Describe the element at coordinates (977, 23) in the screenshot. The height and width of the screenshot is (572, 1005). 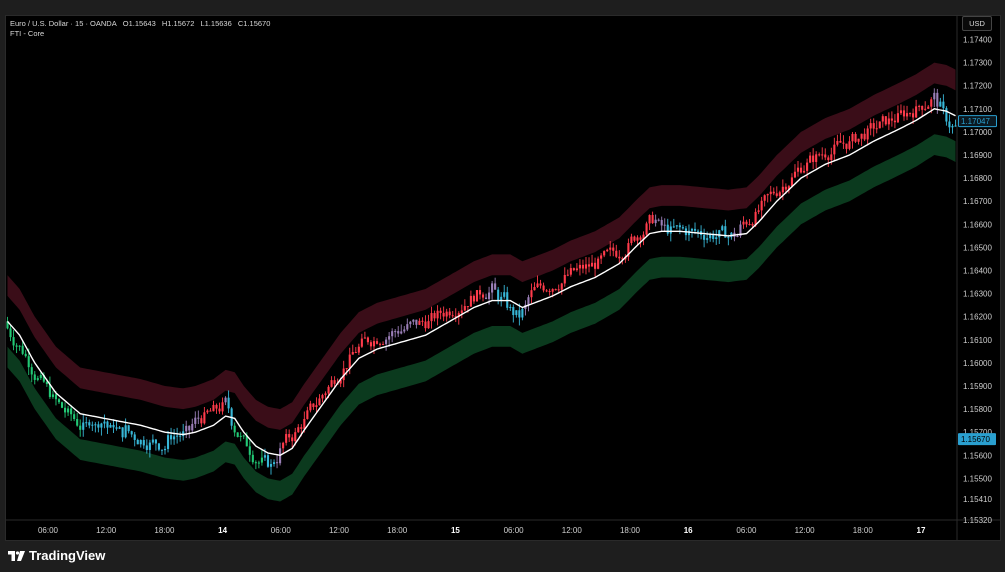
I see `currency-selector: USD` at that location.